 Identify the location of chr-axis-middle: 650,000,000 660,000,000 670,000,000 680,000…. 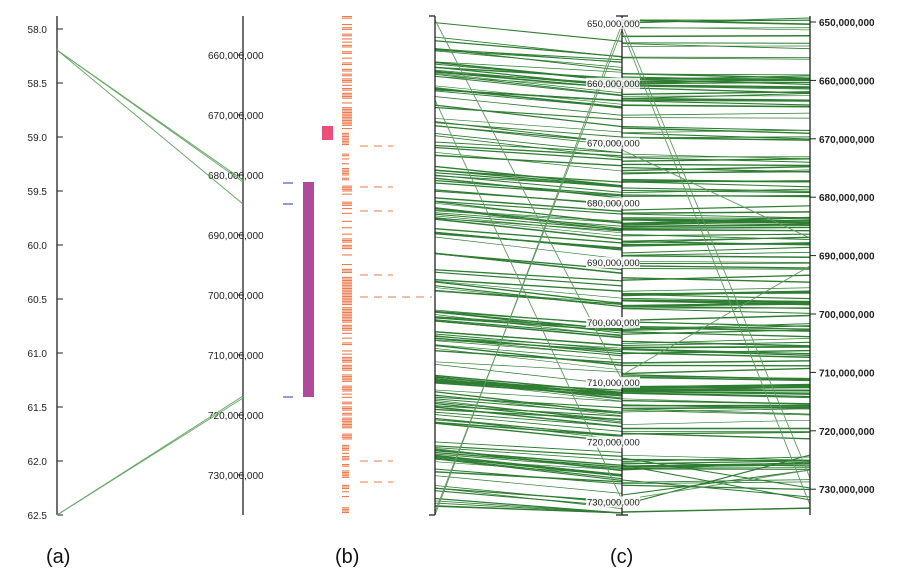
(613, 265).